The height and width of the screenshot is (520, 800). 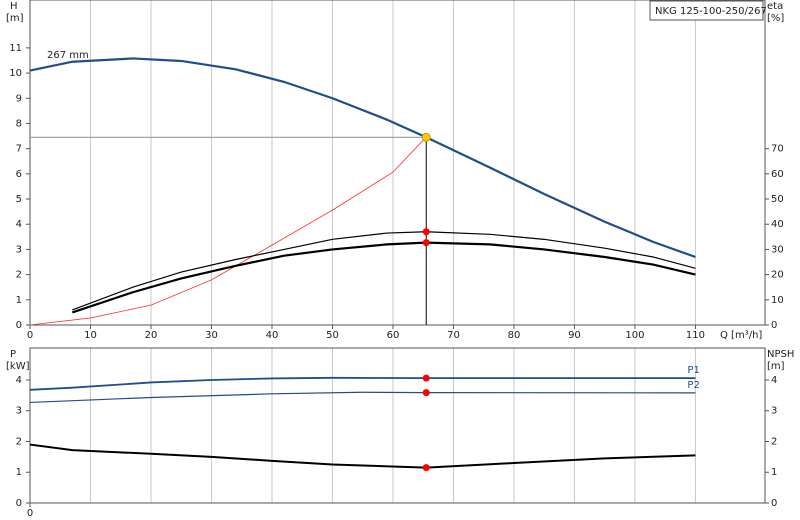 I want to click on x-tick-label: 70, so click(x=453, y=335).